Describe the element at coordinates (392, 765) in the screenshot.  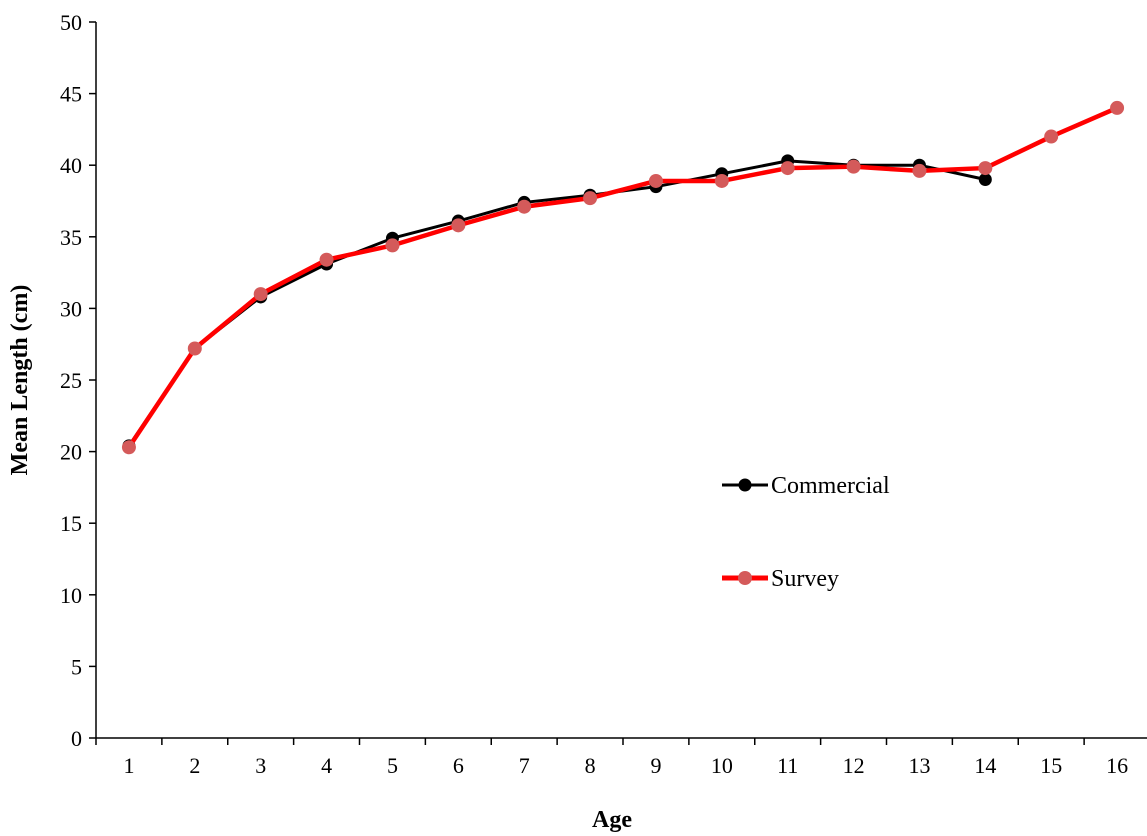
I see `x-tick-label: 5` at that location.